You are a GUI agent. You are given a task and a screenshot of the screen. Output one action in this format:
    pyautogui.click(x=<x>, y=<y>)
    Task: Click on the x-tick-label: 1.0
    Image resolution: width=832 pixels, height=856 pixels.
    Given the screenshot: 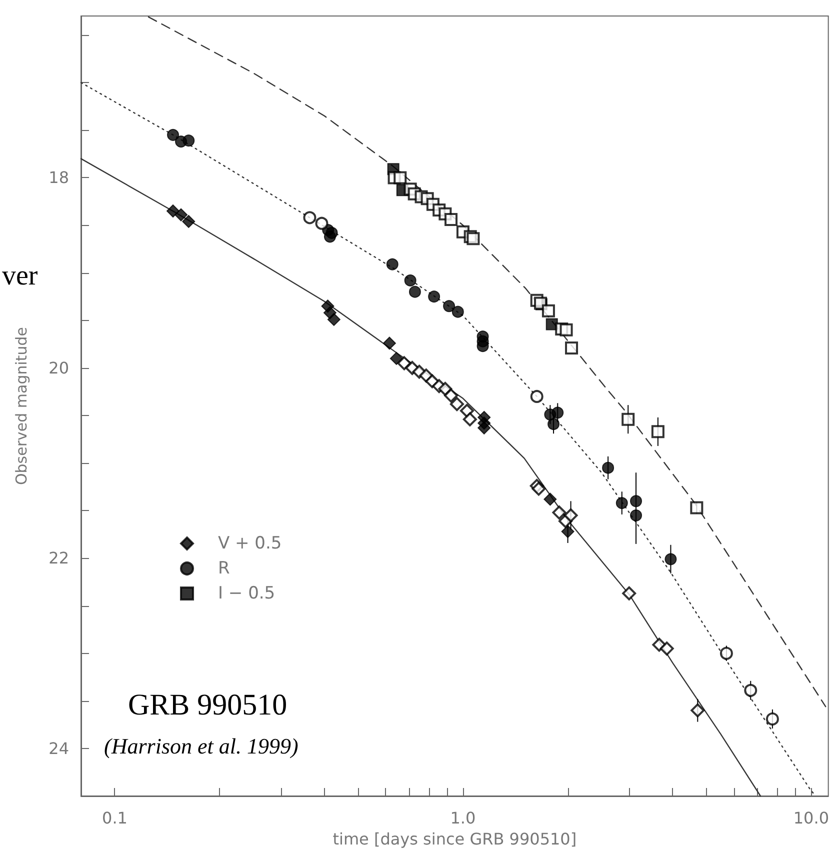 What is the action you would take?
    pyautogui.click(x=463, y=818)
    